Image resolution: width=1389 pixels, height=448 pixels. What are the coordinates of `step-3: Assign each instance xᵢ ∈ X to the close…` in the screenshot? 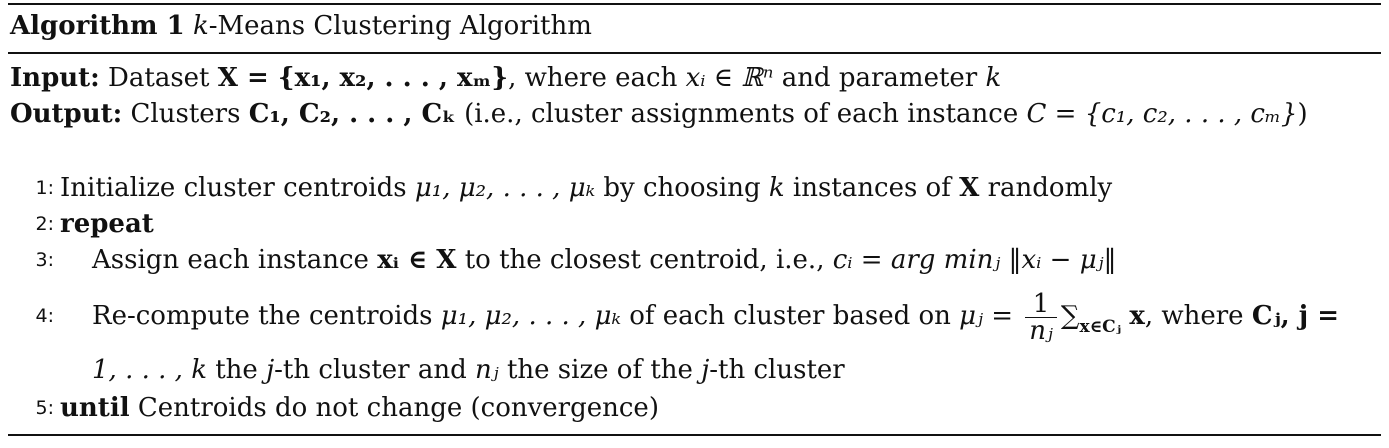 It's located at (604, 260).